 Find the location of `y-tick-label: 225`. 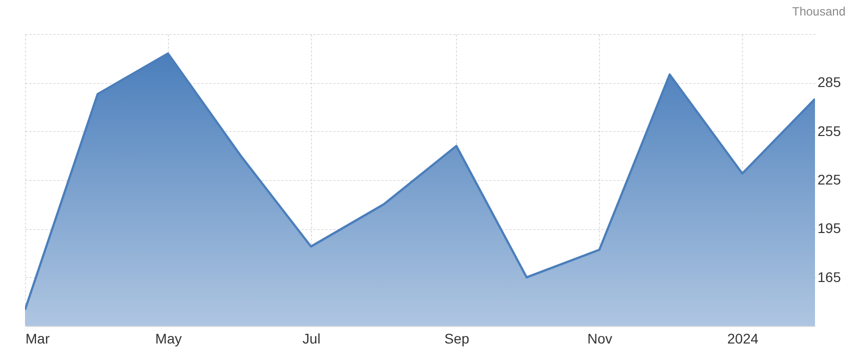

y-tick-label: 225 is located at coordinates (830, 180).